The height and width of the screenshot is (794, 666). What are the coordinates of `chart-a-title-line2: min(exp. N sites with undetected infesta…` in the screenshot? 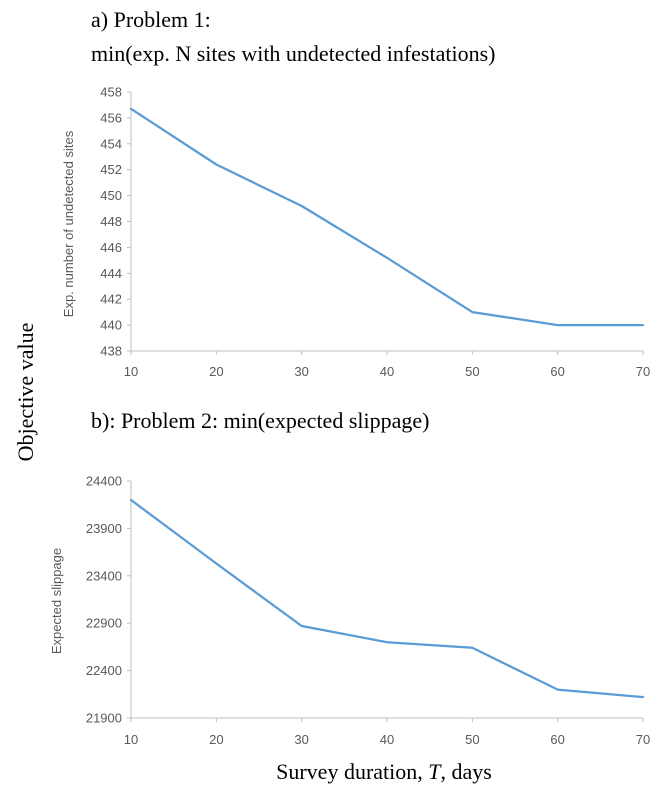 It's located at (293, 53).